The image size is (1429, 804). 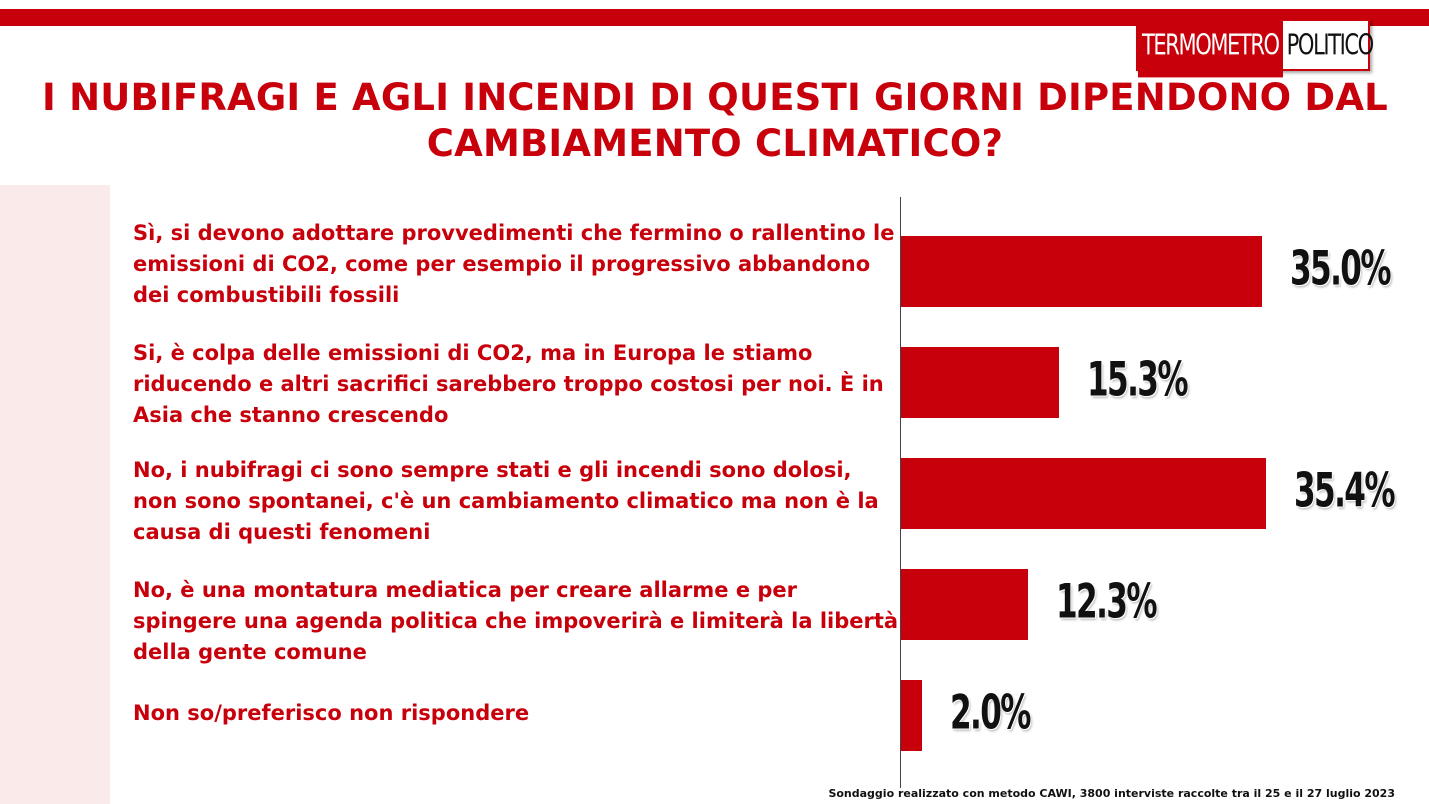 What do you see at coordinates (55, 494) in the screenshot?
I see `background-watermark` at bounding box center [55, 494].